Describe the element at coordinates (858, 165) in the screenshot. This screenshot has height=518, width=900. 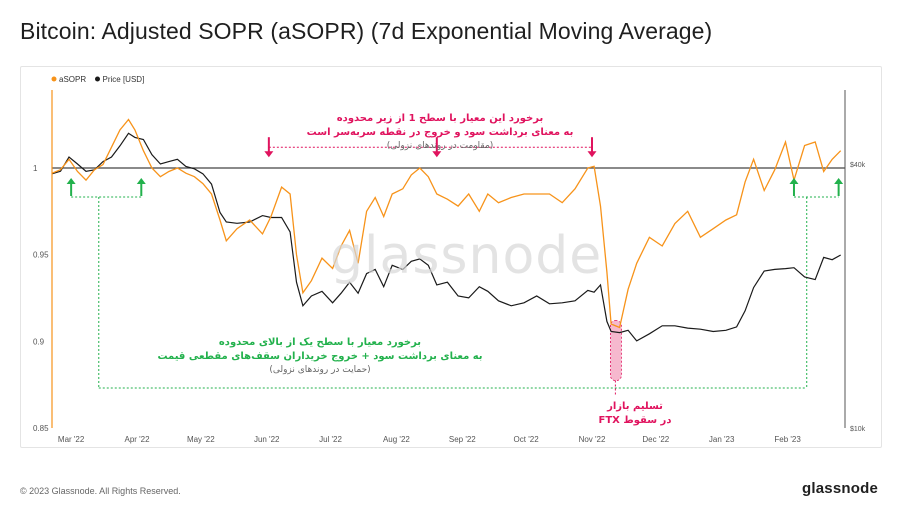
I see `y-right-tick-label: $40k` at that location.